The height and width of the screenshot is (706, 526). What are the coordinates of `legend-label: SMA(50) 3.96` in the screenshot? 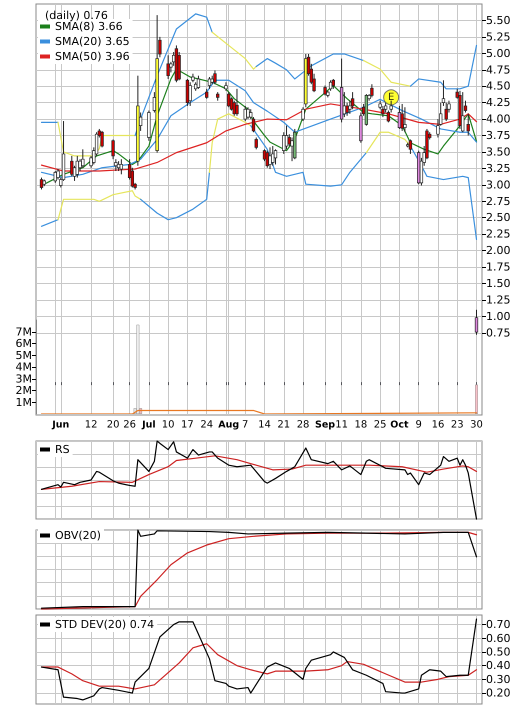 It's located at (92, 56).